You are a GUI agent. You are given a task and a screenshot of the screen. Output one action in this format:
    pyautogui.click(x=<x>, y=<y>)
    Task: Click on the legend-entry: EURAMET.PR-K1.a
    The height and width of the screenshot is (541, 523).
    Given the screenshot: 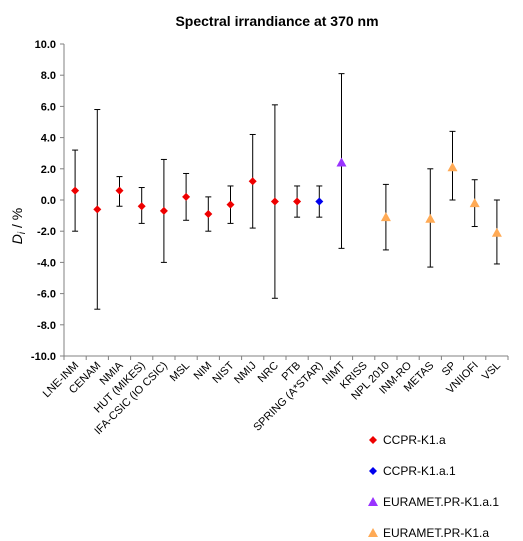 What is the action you would take?
    pyautogui.click(x=436, y=533)
    